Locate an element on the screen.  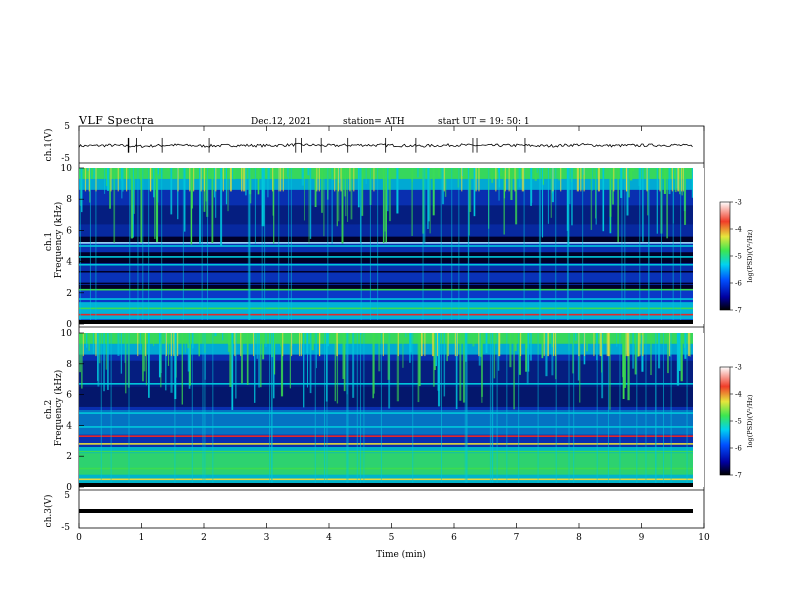
ch1-spec-ylabel-line2: Frequency (kHz) is located at coordinates (58, 240).